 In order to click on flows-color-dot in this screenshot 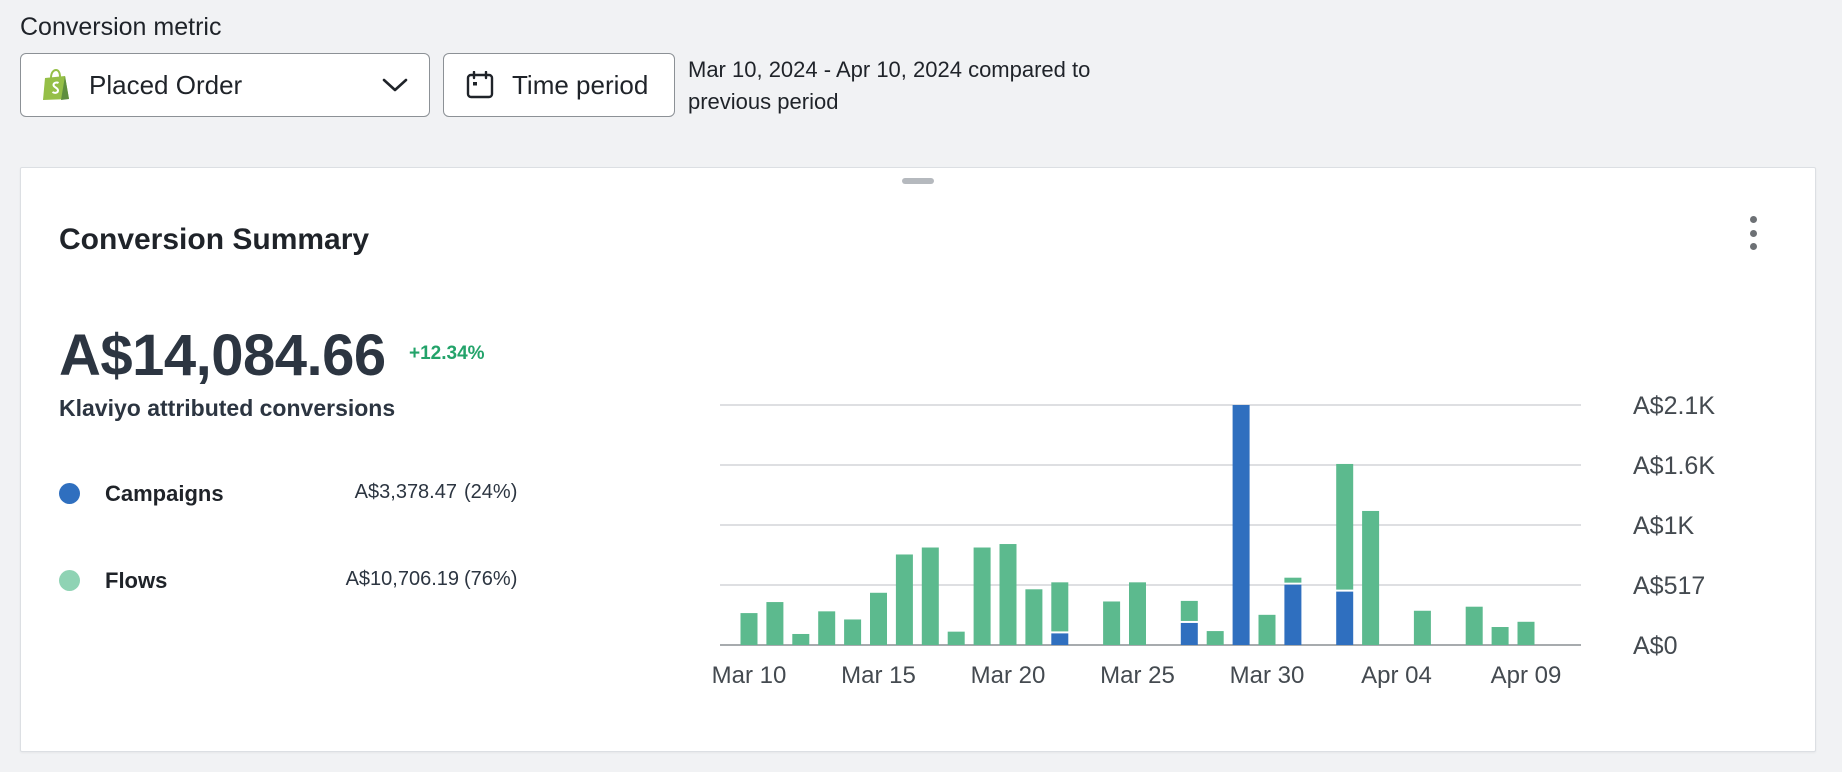, I will do `click(69, 580)`.